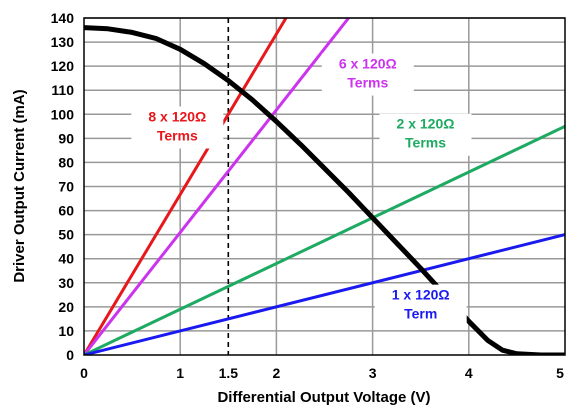  What do you see at coordinates (66, 235) in the screenshot?
I see `y-tick-label: 50` at bounding box center [66, 235].